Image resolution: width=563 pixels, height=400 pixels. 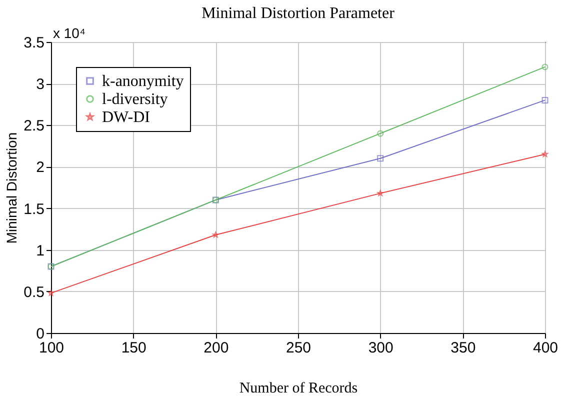 What do you see at coordinates (34, 292) in the screenshot?
I see `y-tick-label: 0.5` at bounding box center [34, 292].